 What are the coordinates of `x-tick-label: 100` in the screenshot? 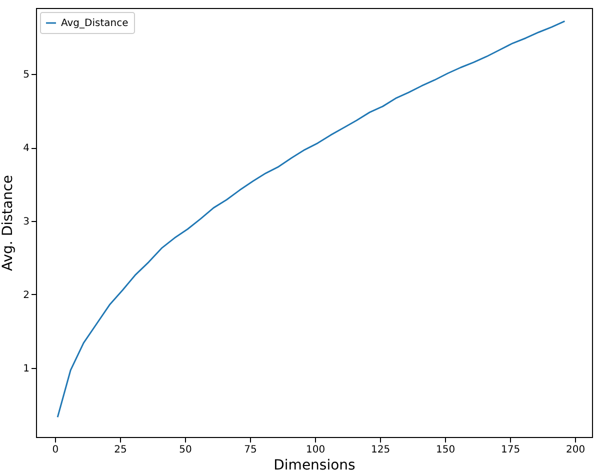 It's located at (316, 450).